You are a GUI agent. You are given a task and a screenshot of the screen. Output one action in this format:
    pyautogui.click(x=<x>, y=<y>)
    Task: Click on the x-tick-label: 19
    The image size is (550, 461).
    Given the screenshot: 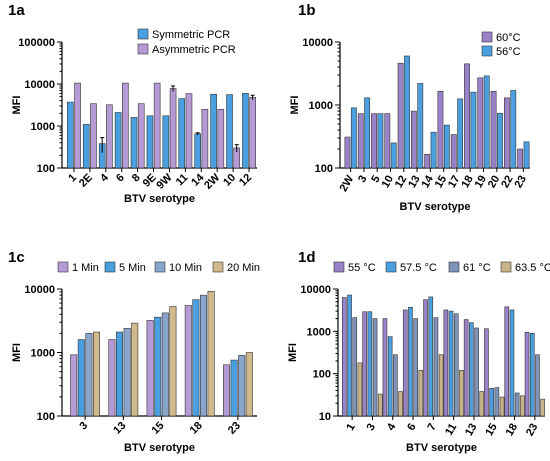 What is the action you would take?
    pyautogui.click(x=481, y=182)
    